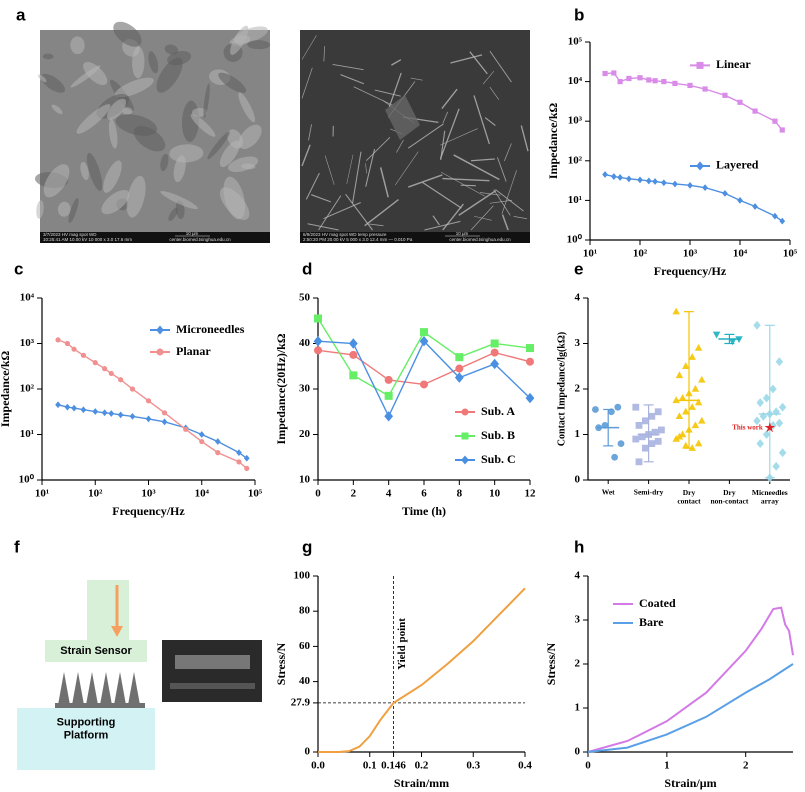  I want to click on needles, so click(100, 690).